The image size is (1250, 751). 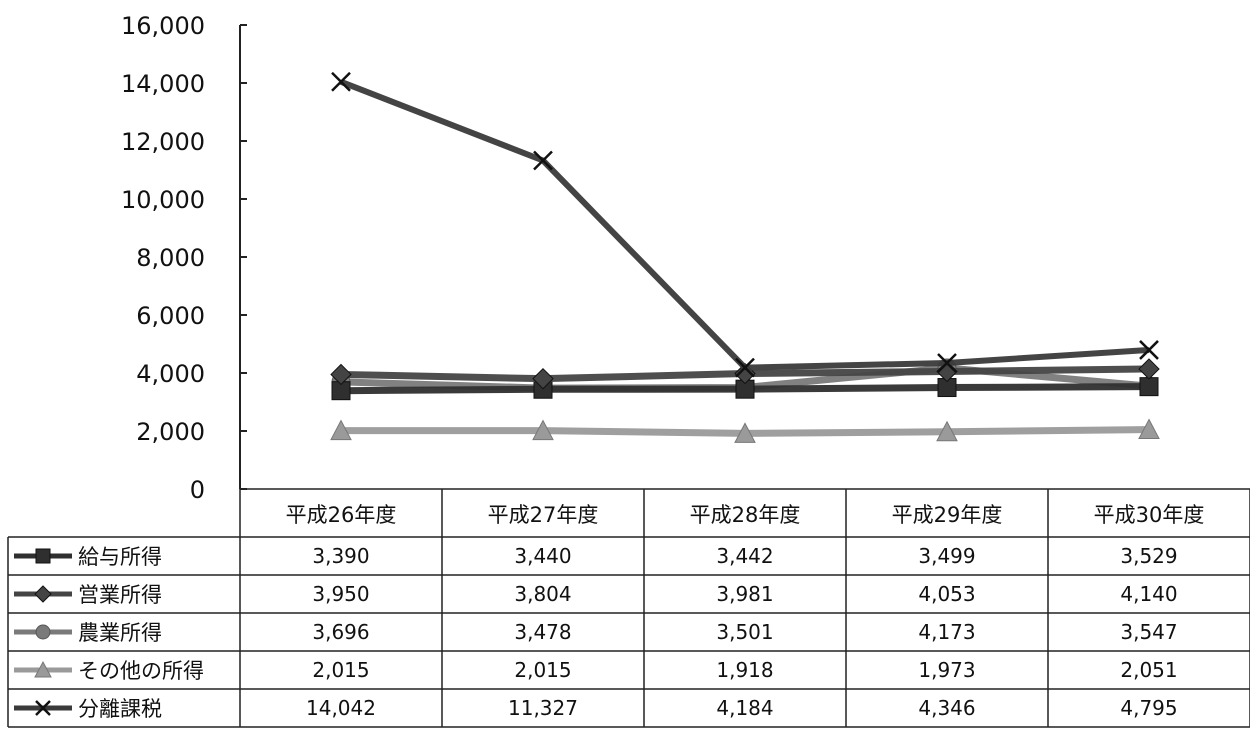 What do you see at coordinates (163, 84) in the screenshot?
I see `y-tick-label: 14,000` at bounding box center [163, 84].